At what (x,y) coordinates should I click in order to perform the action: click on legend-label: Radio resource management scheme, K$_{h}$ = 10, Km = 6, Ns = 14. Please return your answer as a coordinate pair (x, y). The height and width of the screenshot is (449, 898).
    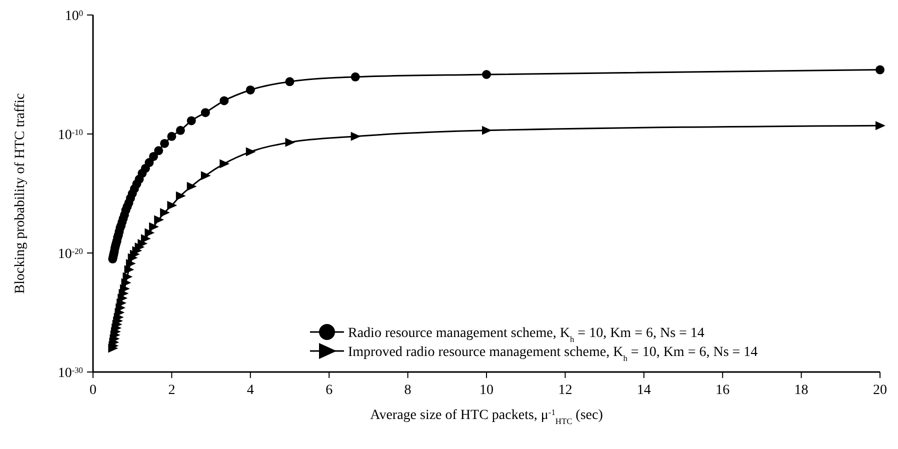
    Looking at the image, I should click on (526, 335).